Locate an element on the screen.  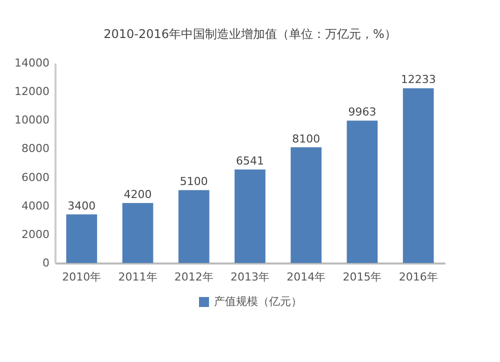
x-tick-label: 2010年 is located at coordinates (82, 277).